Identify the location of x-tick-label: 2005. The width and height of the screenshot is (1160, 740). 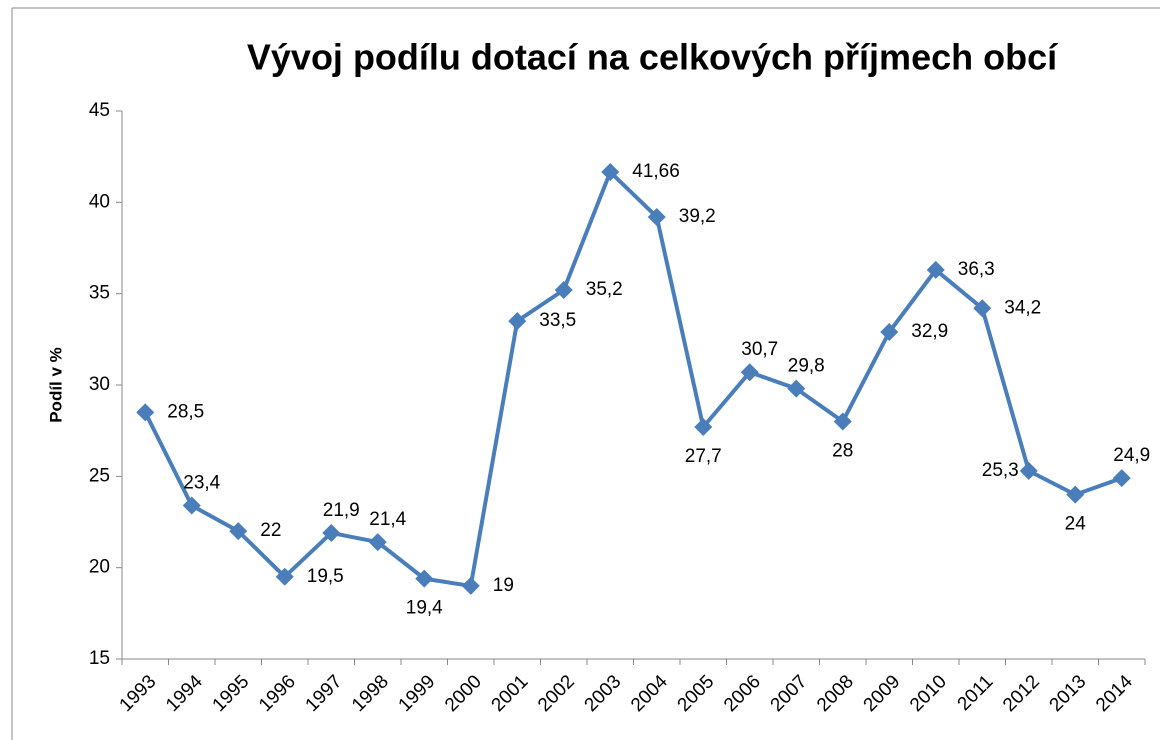
(696, 693).